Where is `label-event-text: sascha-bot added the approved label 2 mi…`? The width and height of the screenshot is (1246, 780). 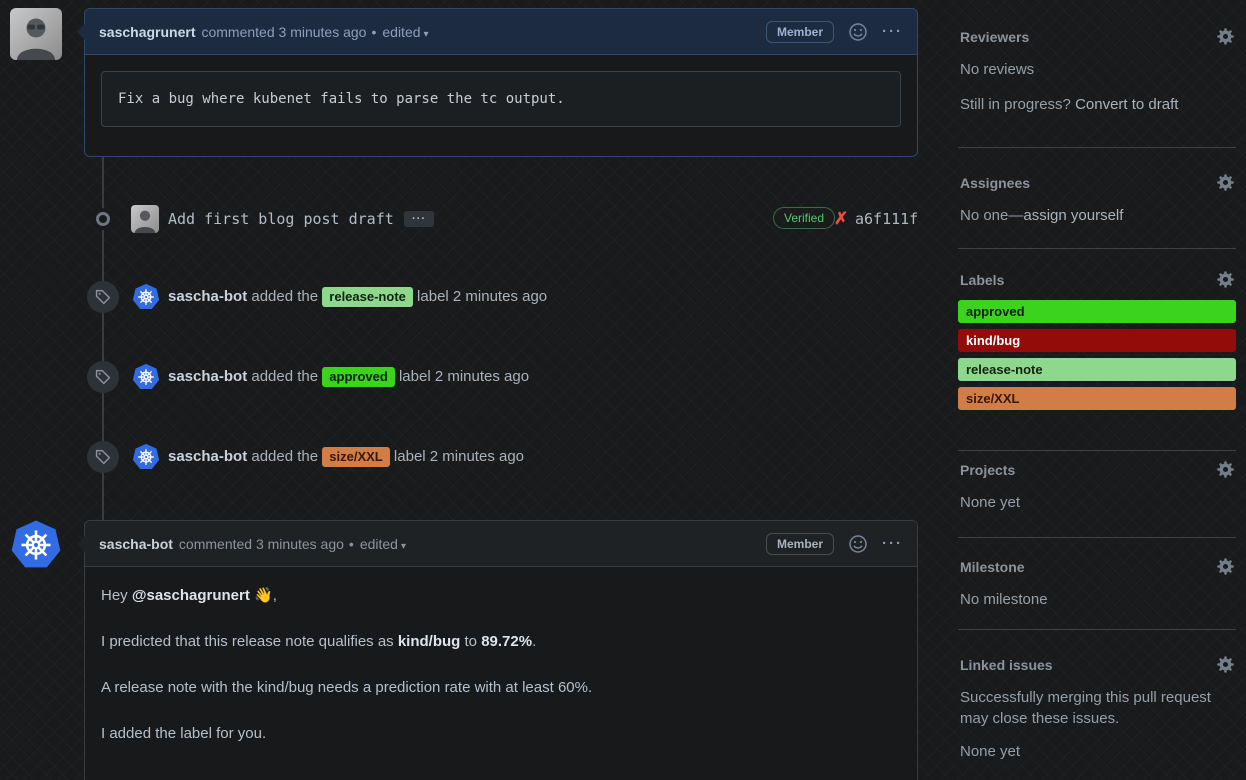 label-event-text: sascha-bot added the approved label 2 mi… is located at coordinates (349, 377).